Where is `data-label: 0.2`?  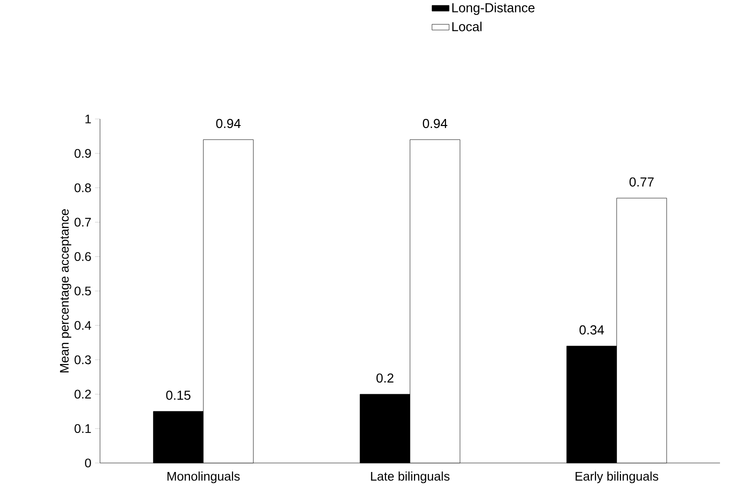
data-label: 0.2 is located at coordinates (385, 378).